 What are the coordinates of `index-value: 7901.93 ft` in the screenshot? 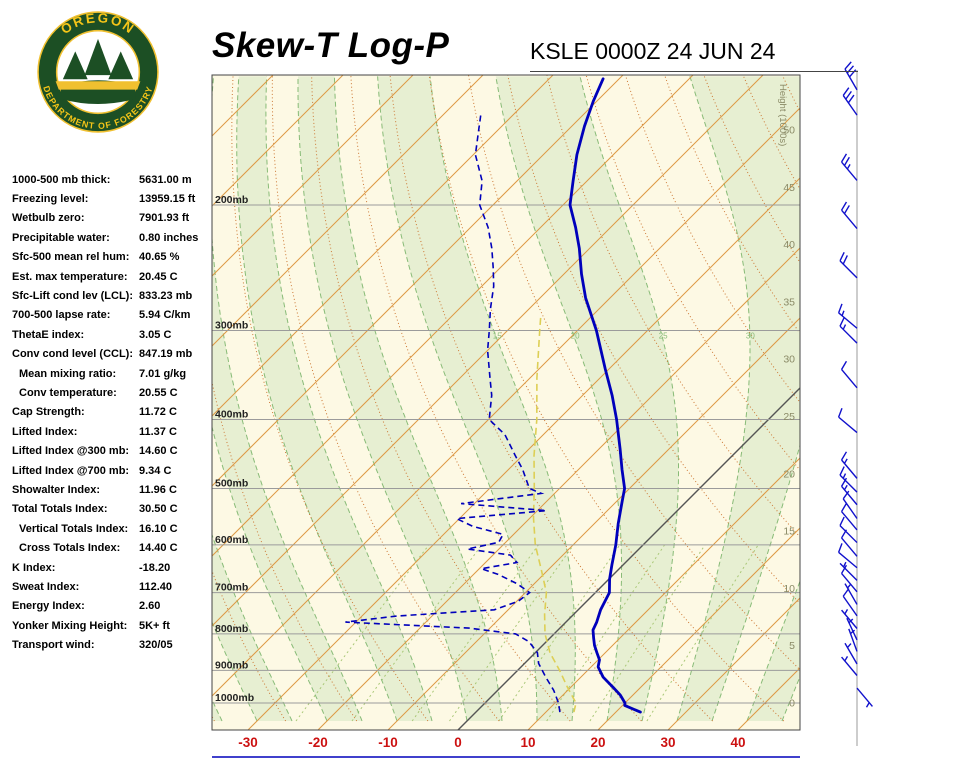 It's located at (164, 218).